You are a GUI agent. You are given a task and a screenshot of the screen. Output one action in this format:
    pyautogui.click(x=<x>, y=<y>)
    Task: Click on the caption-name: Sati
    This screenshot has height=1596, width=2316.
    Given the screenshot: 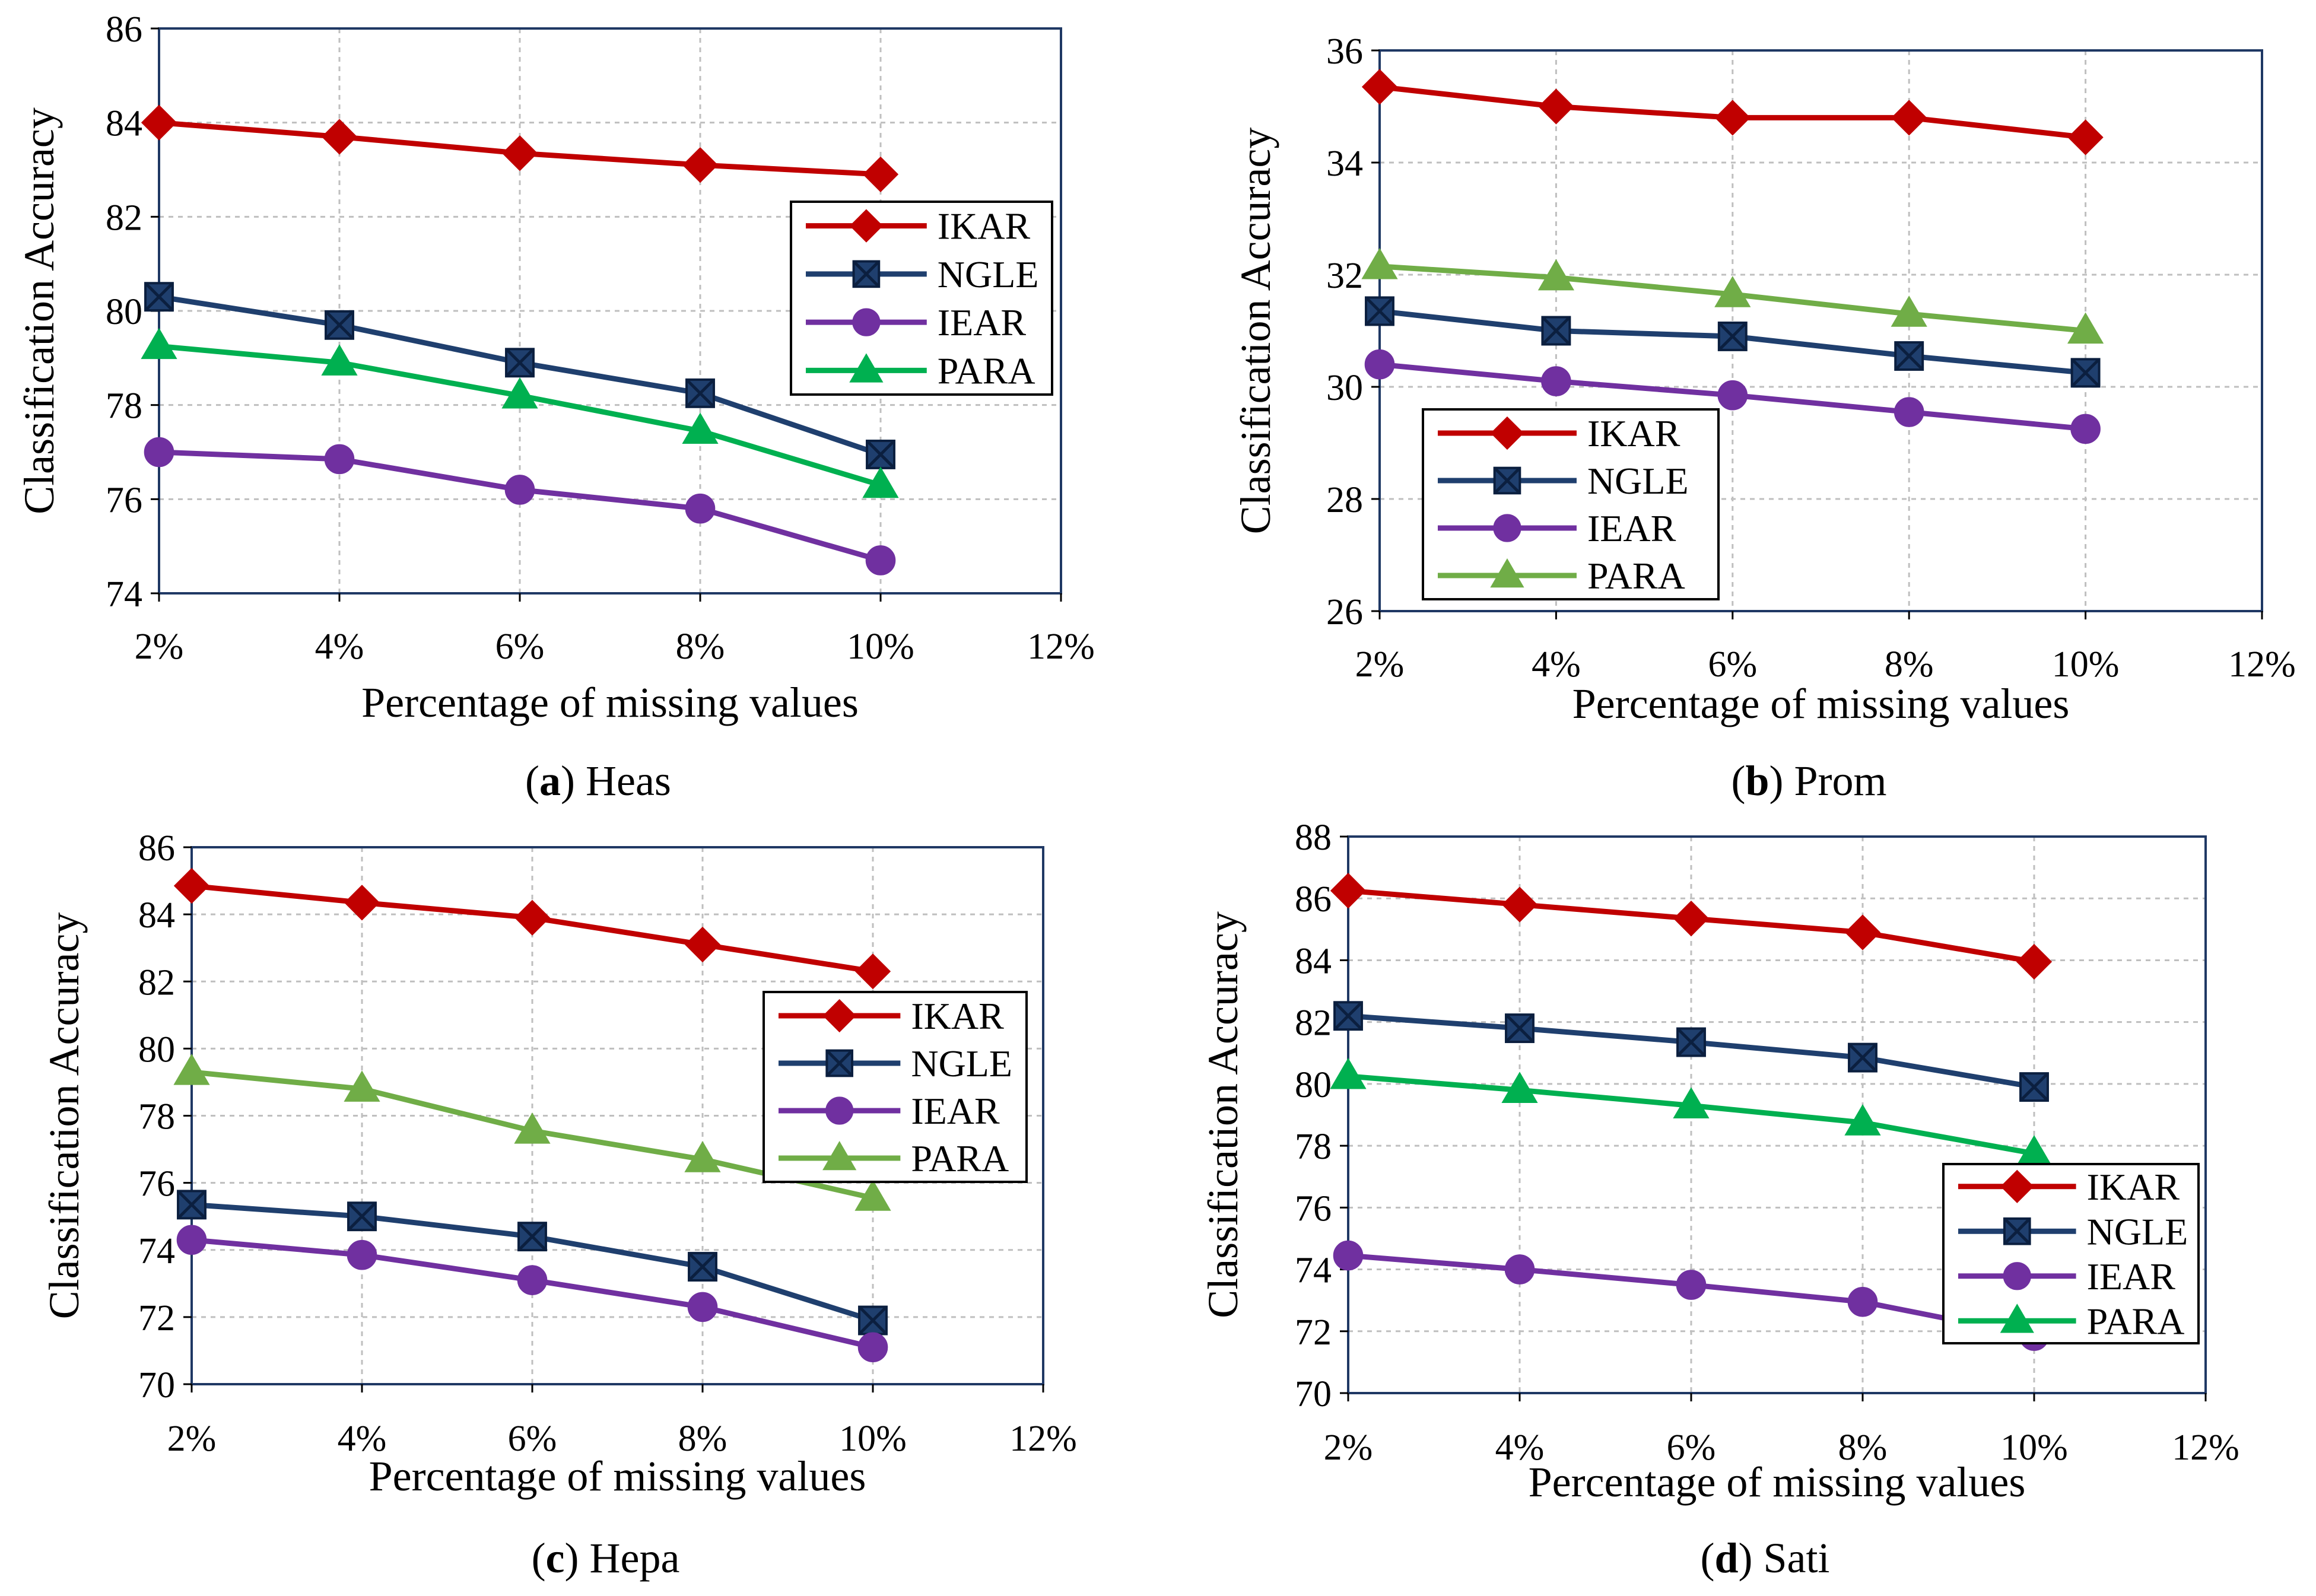 What is the action you would take?
    pyautogui.click(x=1797, y=1558)
    